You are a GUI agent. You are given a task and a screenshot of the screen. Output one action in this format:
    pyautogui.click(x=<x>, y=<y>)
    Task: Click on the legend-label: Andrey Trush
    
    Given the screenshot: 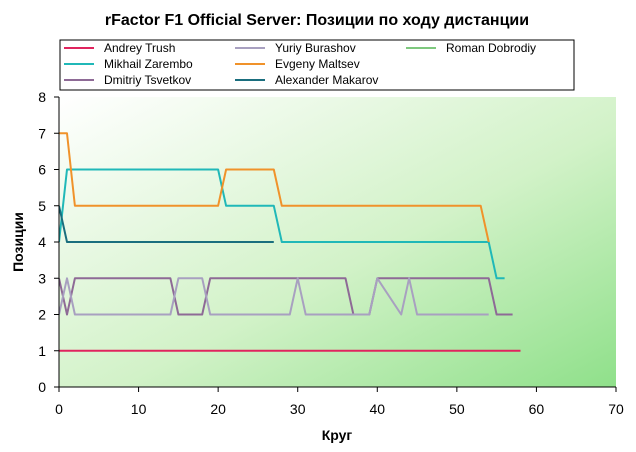 What is the action you would take?
    pyautogui.click(x=139, y=48)
    